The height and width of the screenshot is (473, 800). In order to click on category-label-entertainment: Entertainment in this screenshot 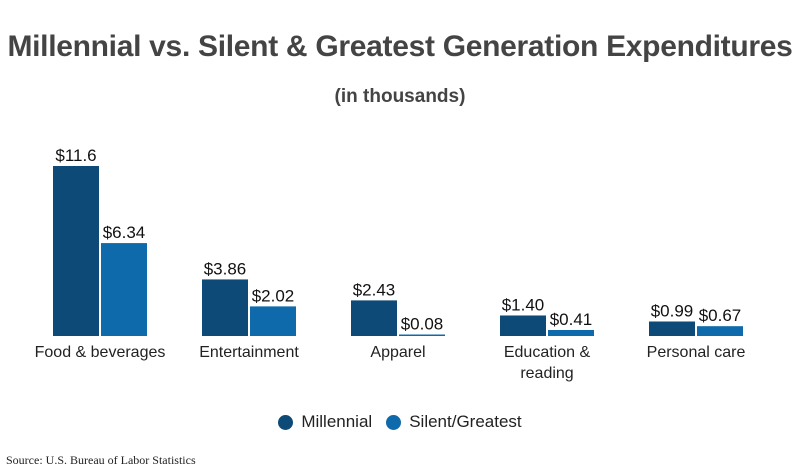, I will do `click(249, 352)`.